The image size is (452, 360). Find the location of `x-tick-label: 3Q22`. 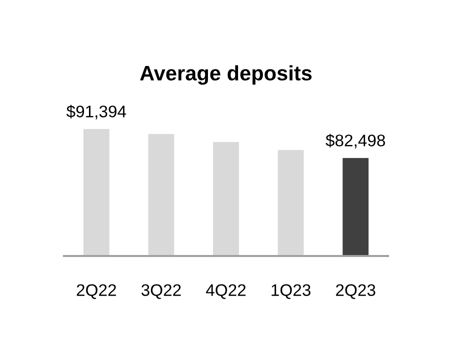

x-tick-label: 3Q22 is located at coordinates (161, 292).